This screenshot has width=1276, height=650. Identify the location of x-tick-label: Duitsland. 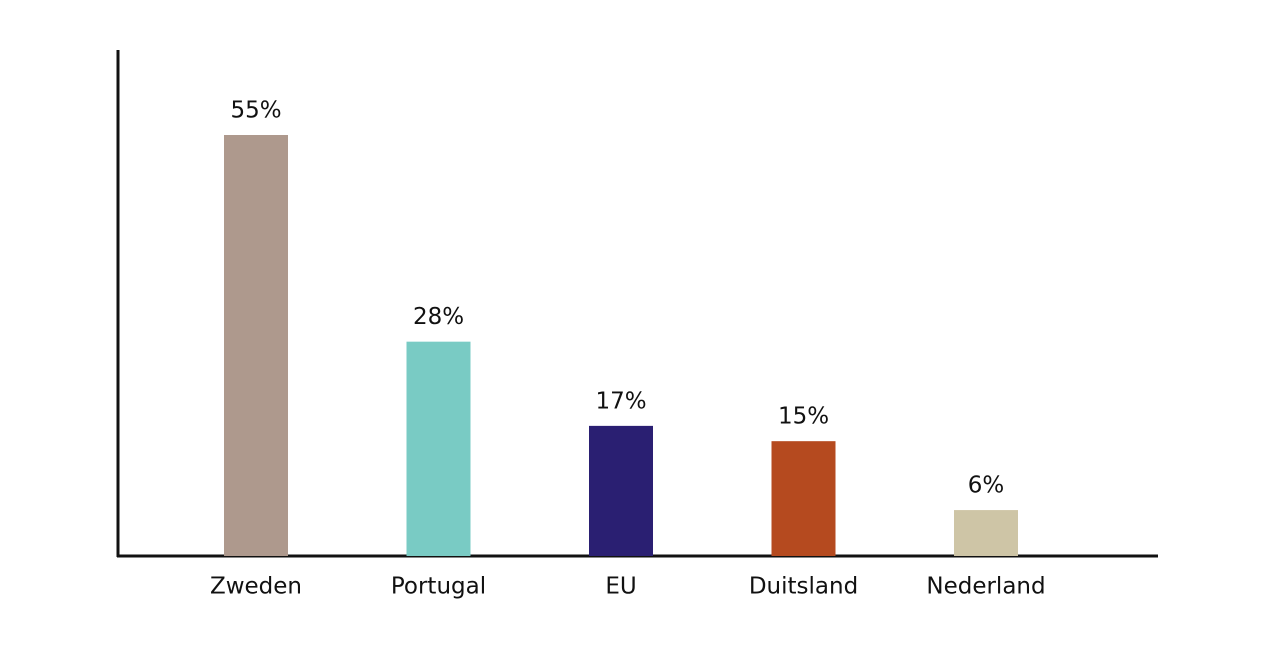
(803, 587).